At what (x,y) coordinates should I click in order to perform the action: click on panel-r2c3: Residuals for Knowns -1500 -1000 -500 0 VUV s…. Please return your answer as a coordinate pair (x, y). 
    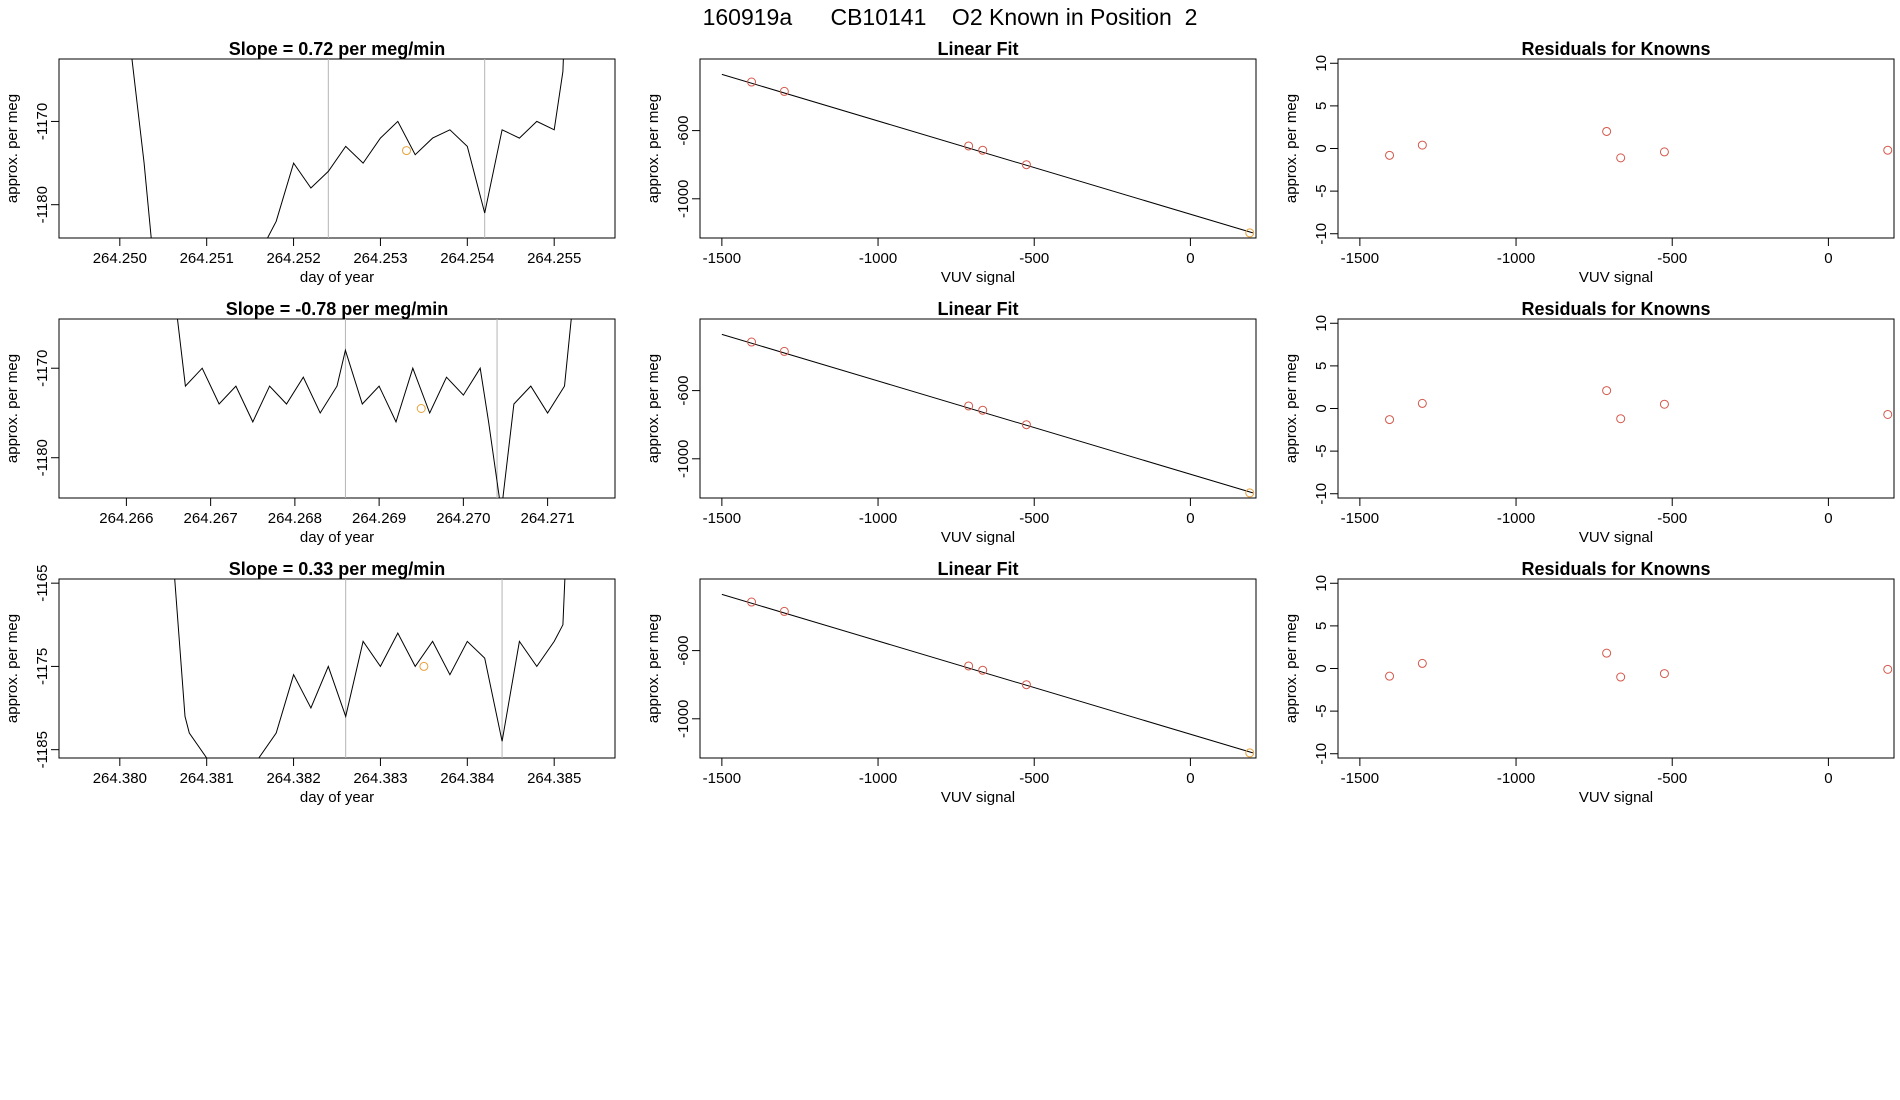
    Looking at the image, I should click on (1589, 422).